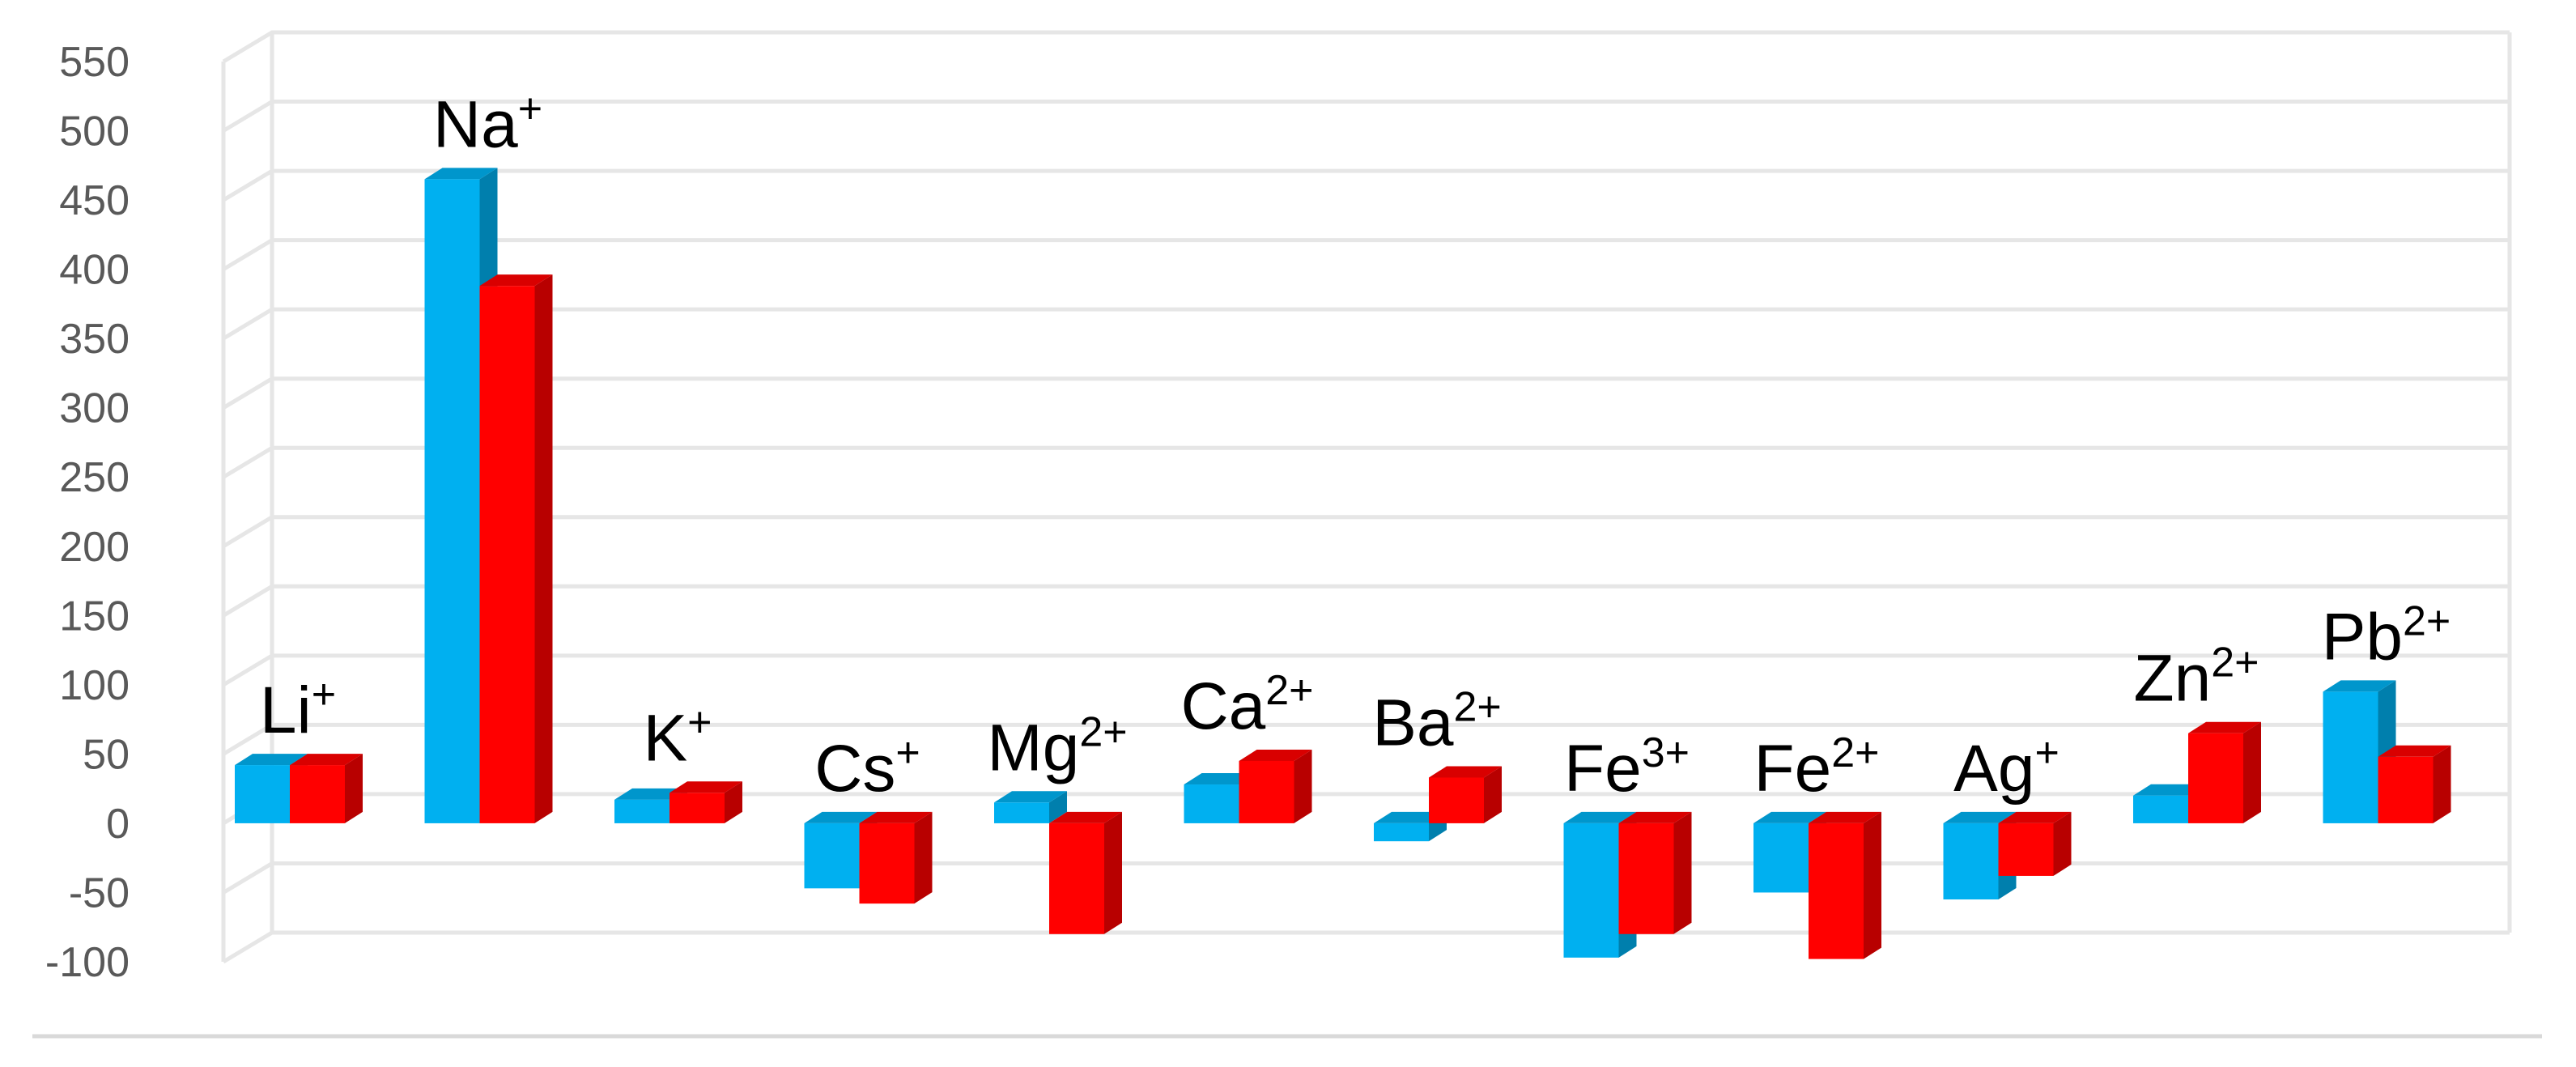 The image size is (2576, 1067). What do you see at coordinates (94, 547) in the screenshot?
I see `y-tick-label: 200` at bounding box center [94, 547].